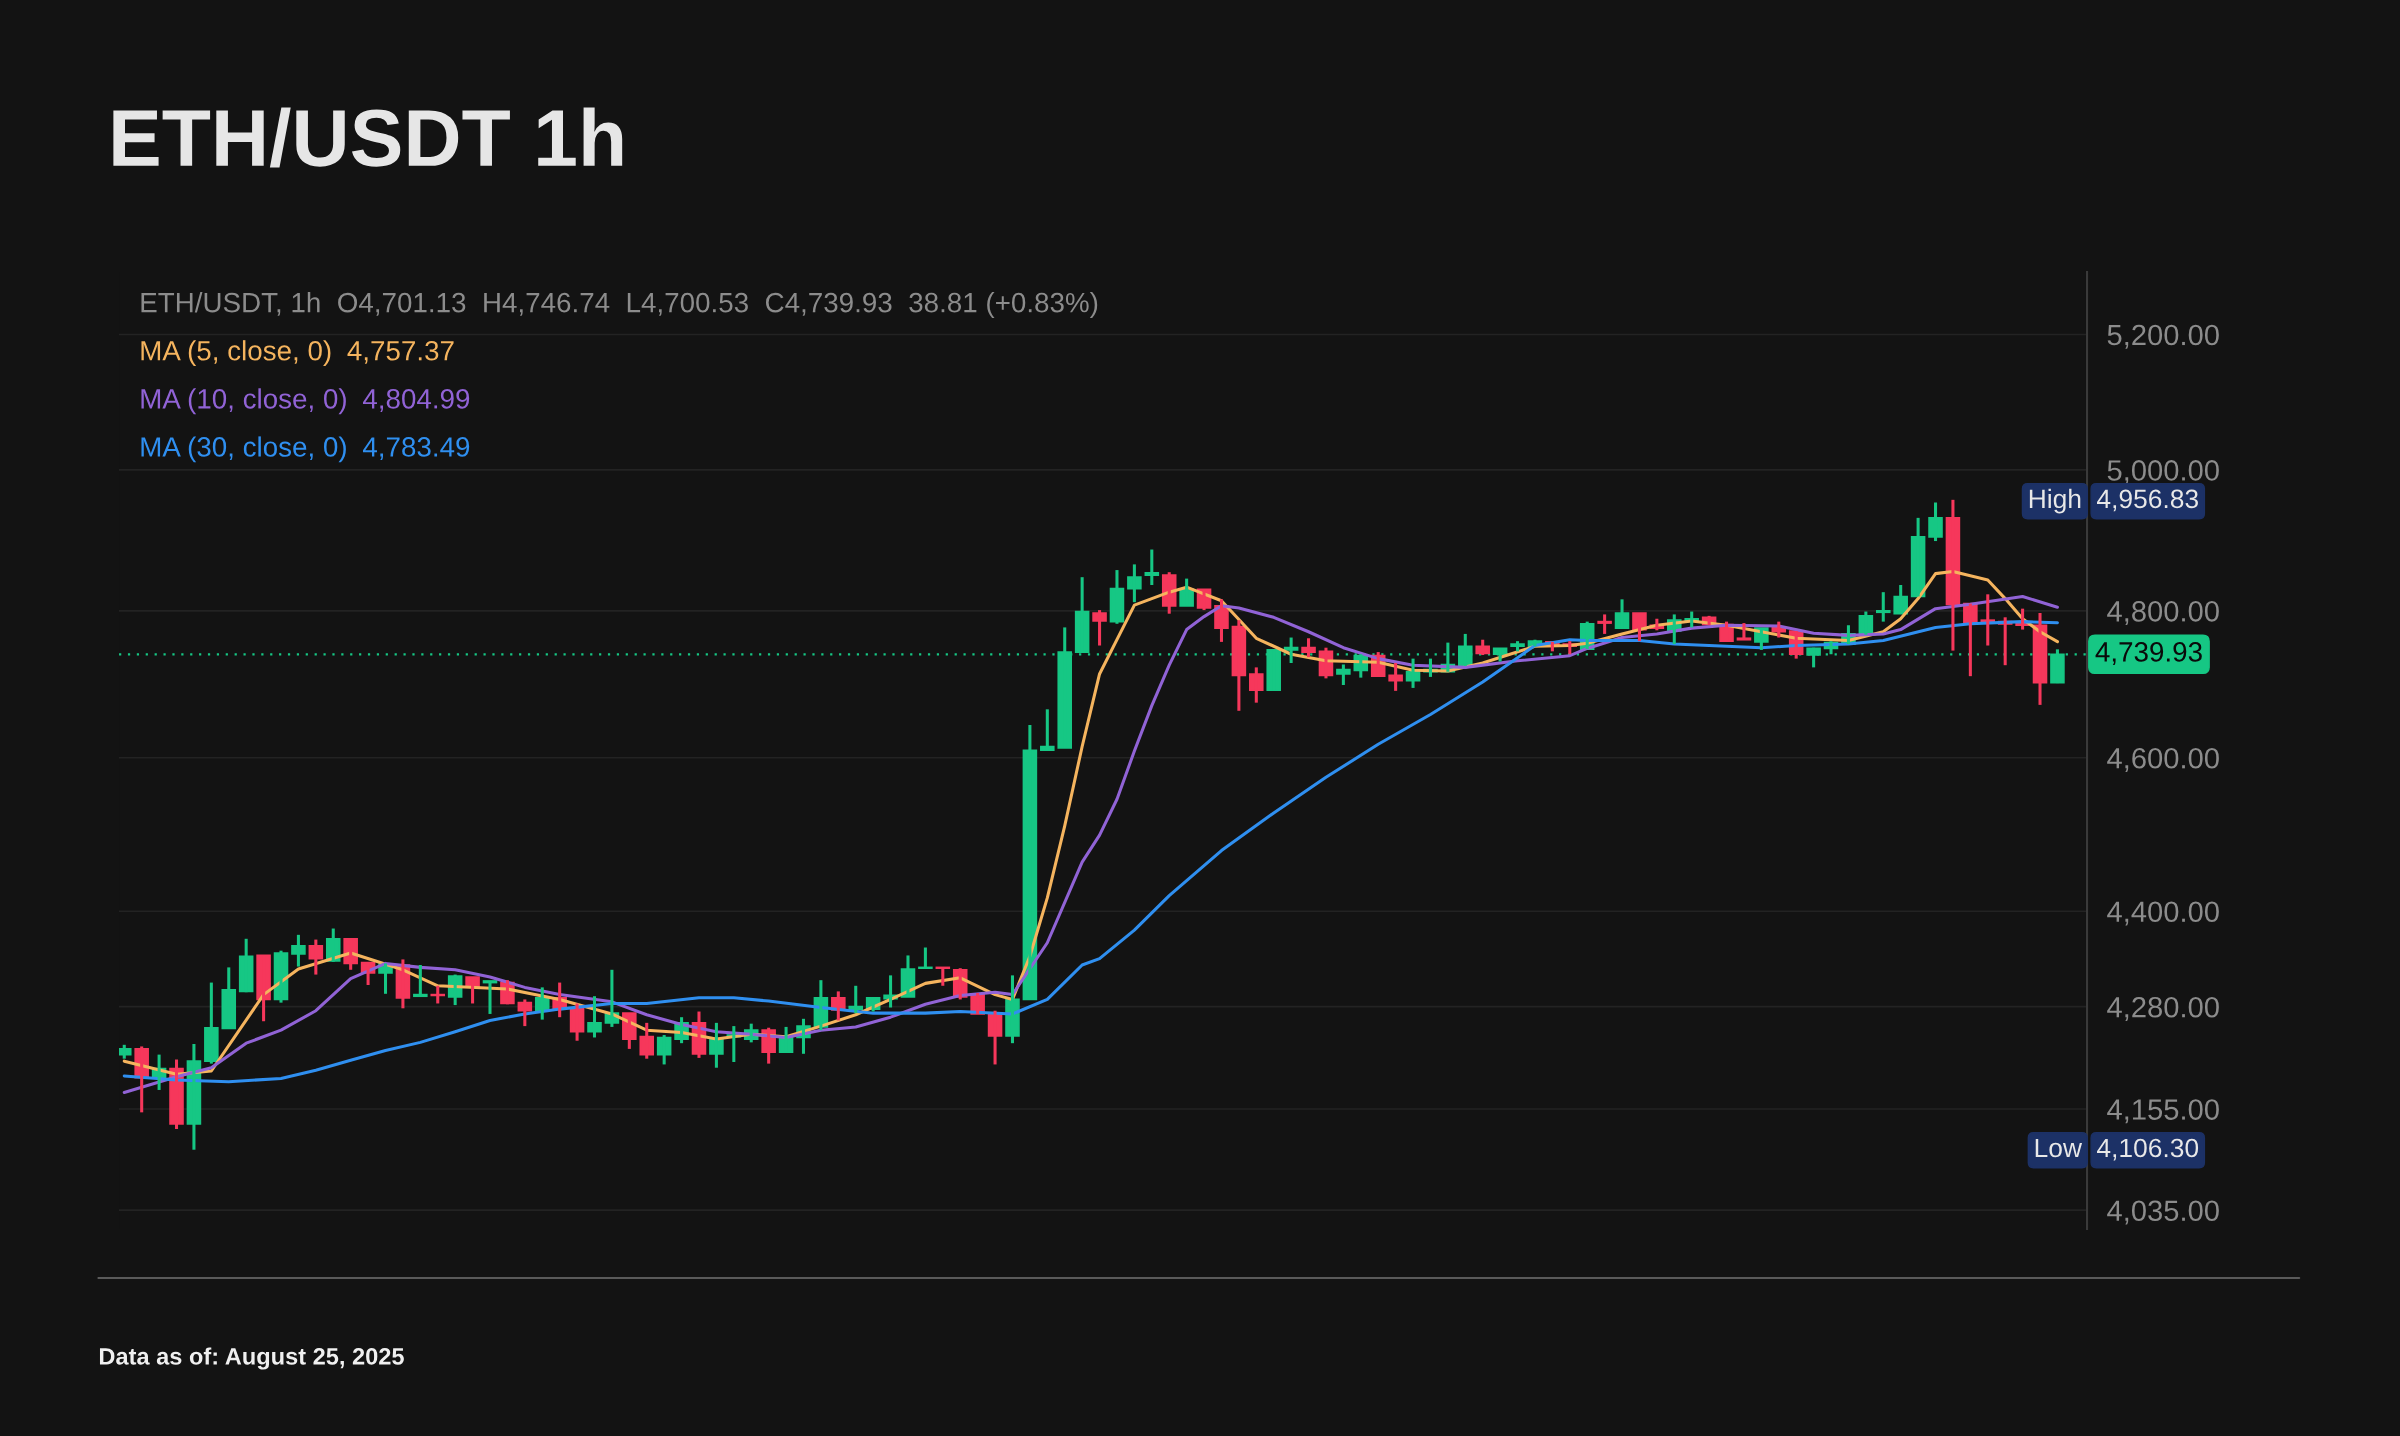  I want to click on y-tick-label: 5,000.00, so click(2163, 472).